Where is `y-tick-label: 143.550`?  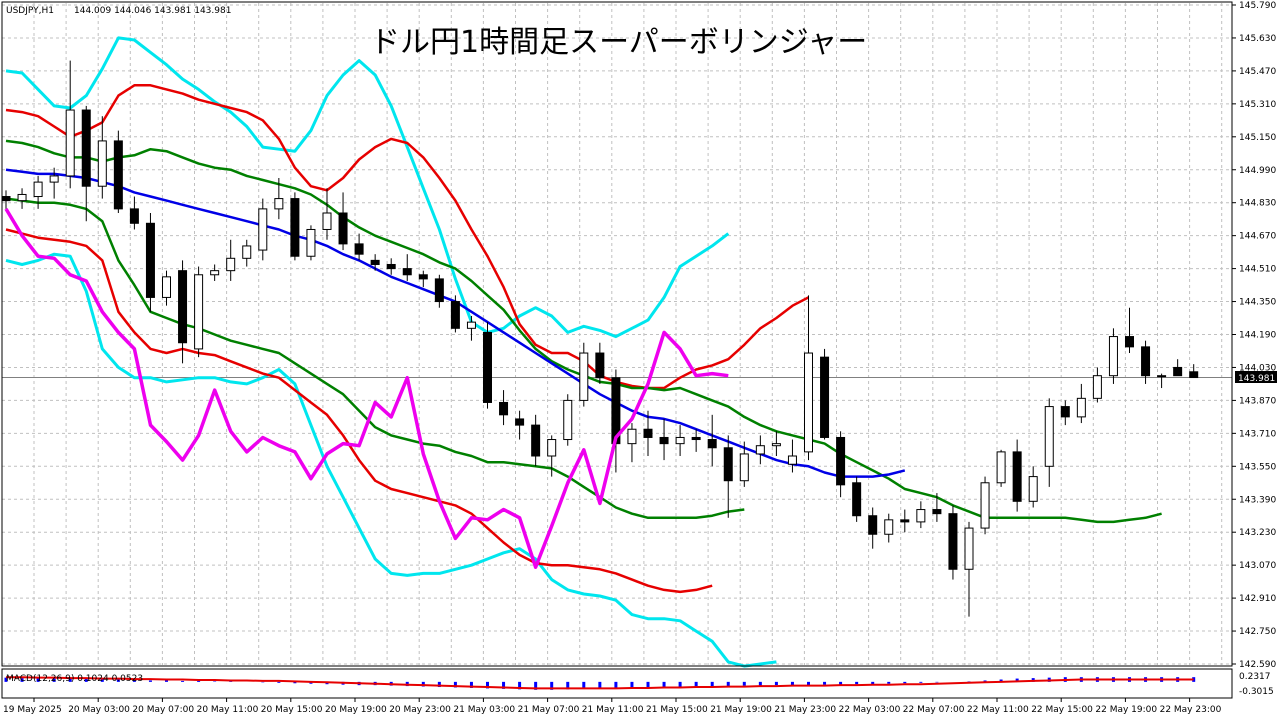 y-tick-label: 143.550 is located at coordinates (1257, 467).